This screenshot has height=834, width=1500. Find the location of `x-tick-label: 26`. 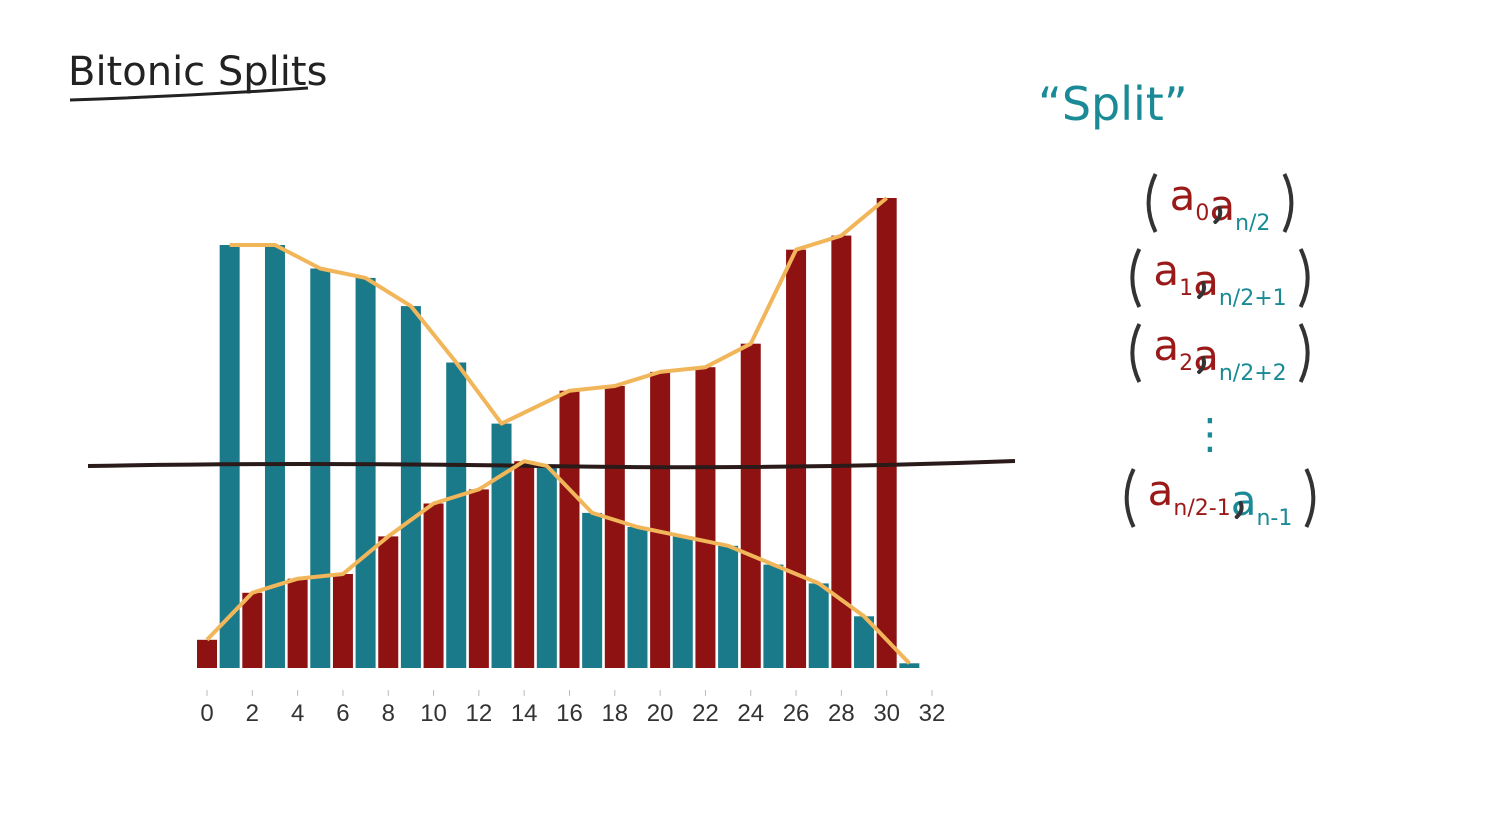

x-tick-label: 26 is located at coordinates (796, 713).